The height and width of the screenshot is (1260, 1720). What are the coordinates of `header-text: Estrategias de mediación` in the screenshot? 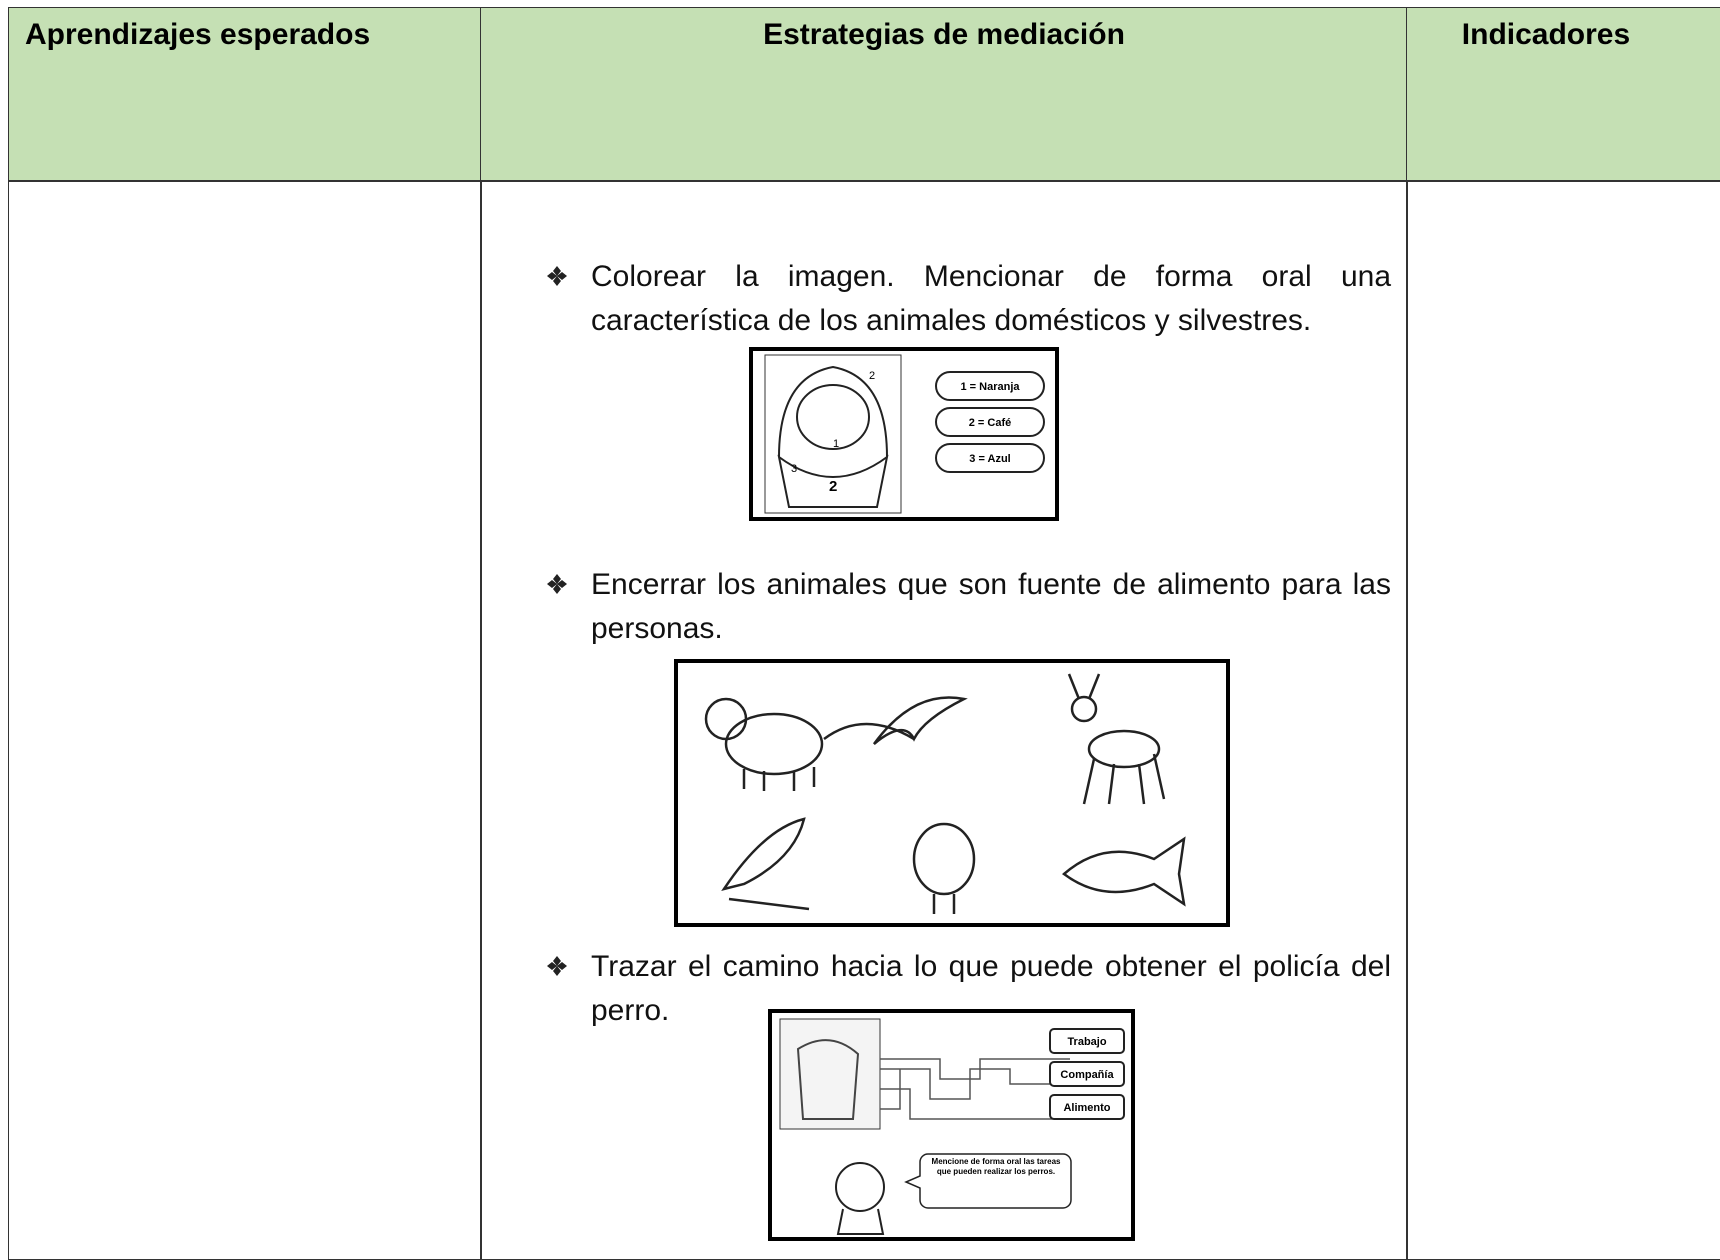 It's located at (944, 34).